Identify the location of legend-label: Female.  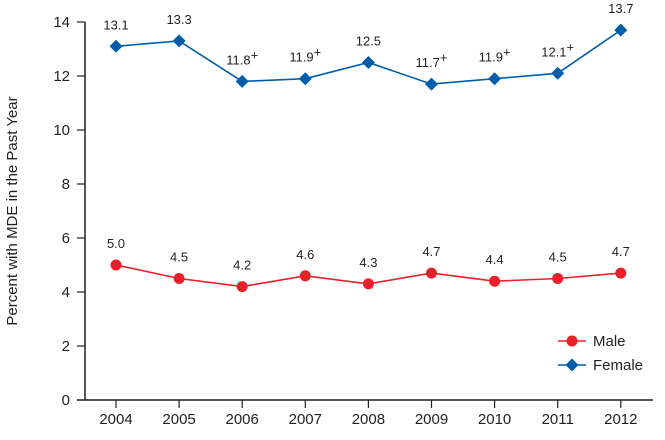
(618, 365).